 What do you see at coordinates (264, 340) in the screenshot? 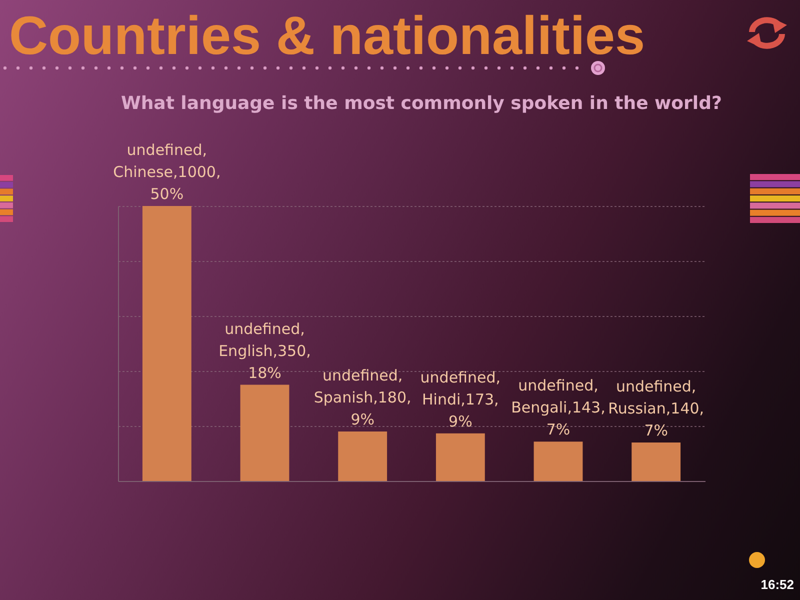
I see `data-label: undefined,English,350,` at bounding box center [264, 340].